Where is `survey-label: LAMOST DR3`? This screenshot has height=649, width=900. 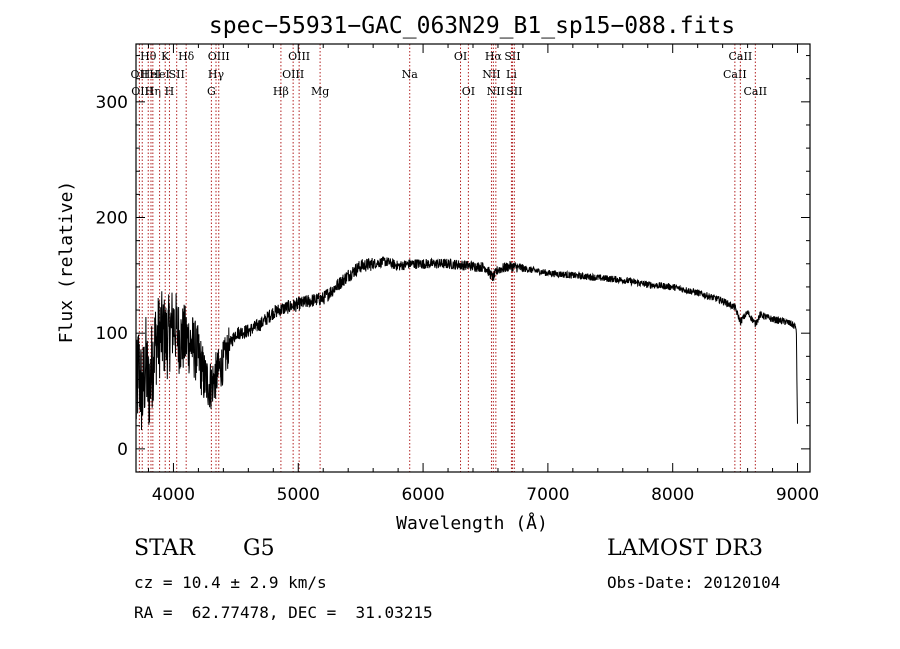 survey-label: LAMOST DR3 is located at coordinates (685, 548).